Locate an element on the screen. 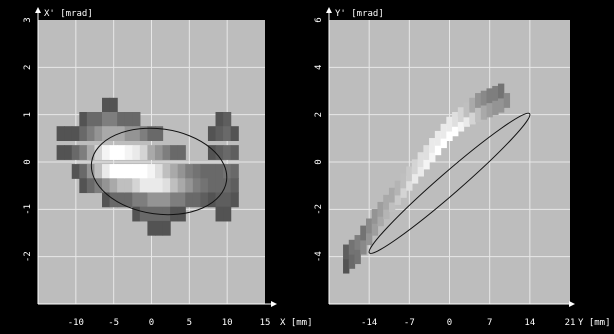  x-tick-label: -14 is located at coordinates (369, 323).